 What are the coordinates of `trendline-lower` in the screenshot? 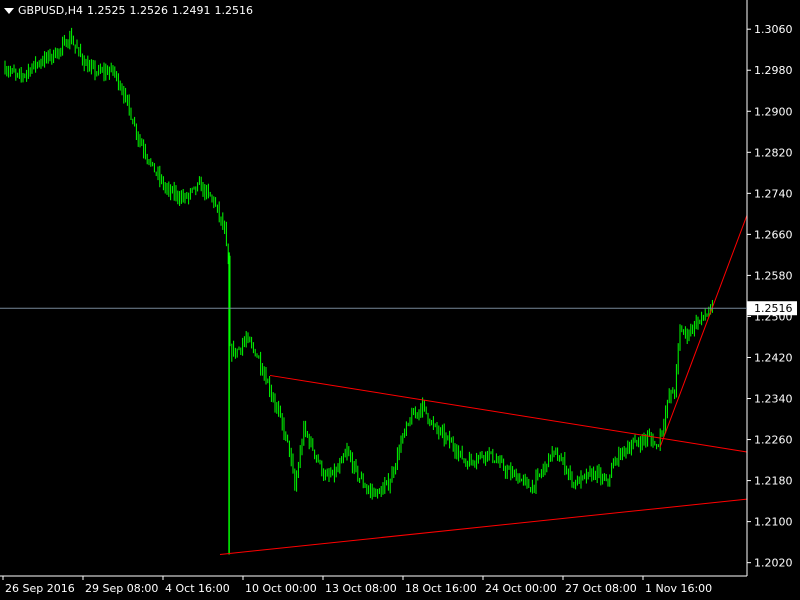 It's located at (483, 526).